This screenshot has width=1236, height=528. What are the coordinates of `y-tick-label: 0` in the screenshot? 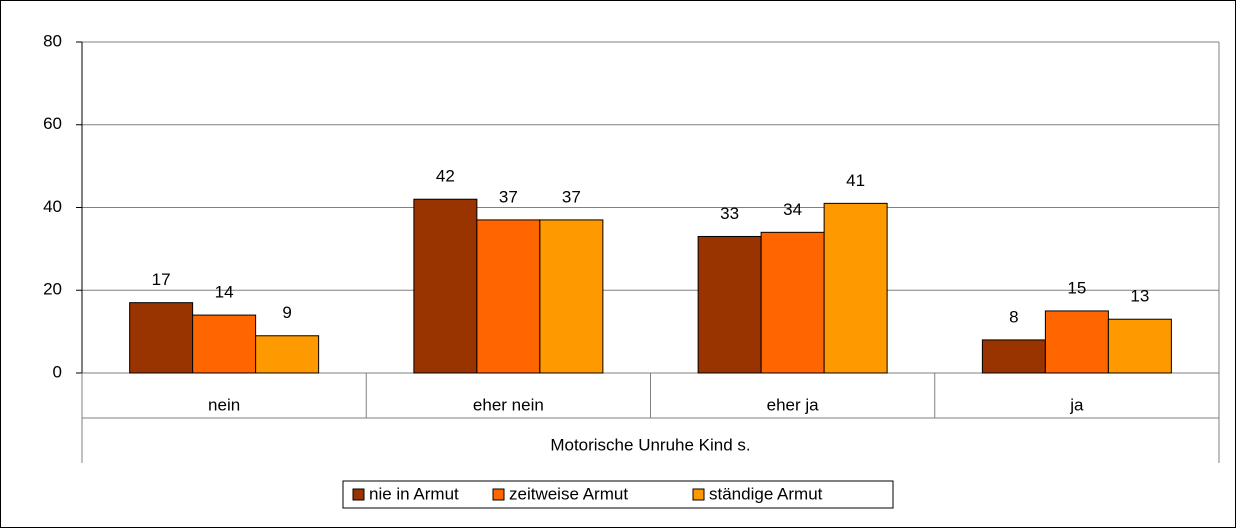 It's located at (57, 371).